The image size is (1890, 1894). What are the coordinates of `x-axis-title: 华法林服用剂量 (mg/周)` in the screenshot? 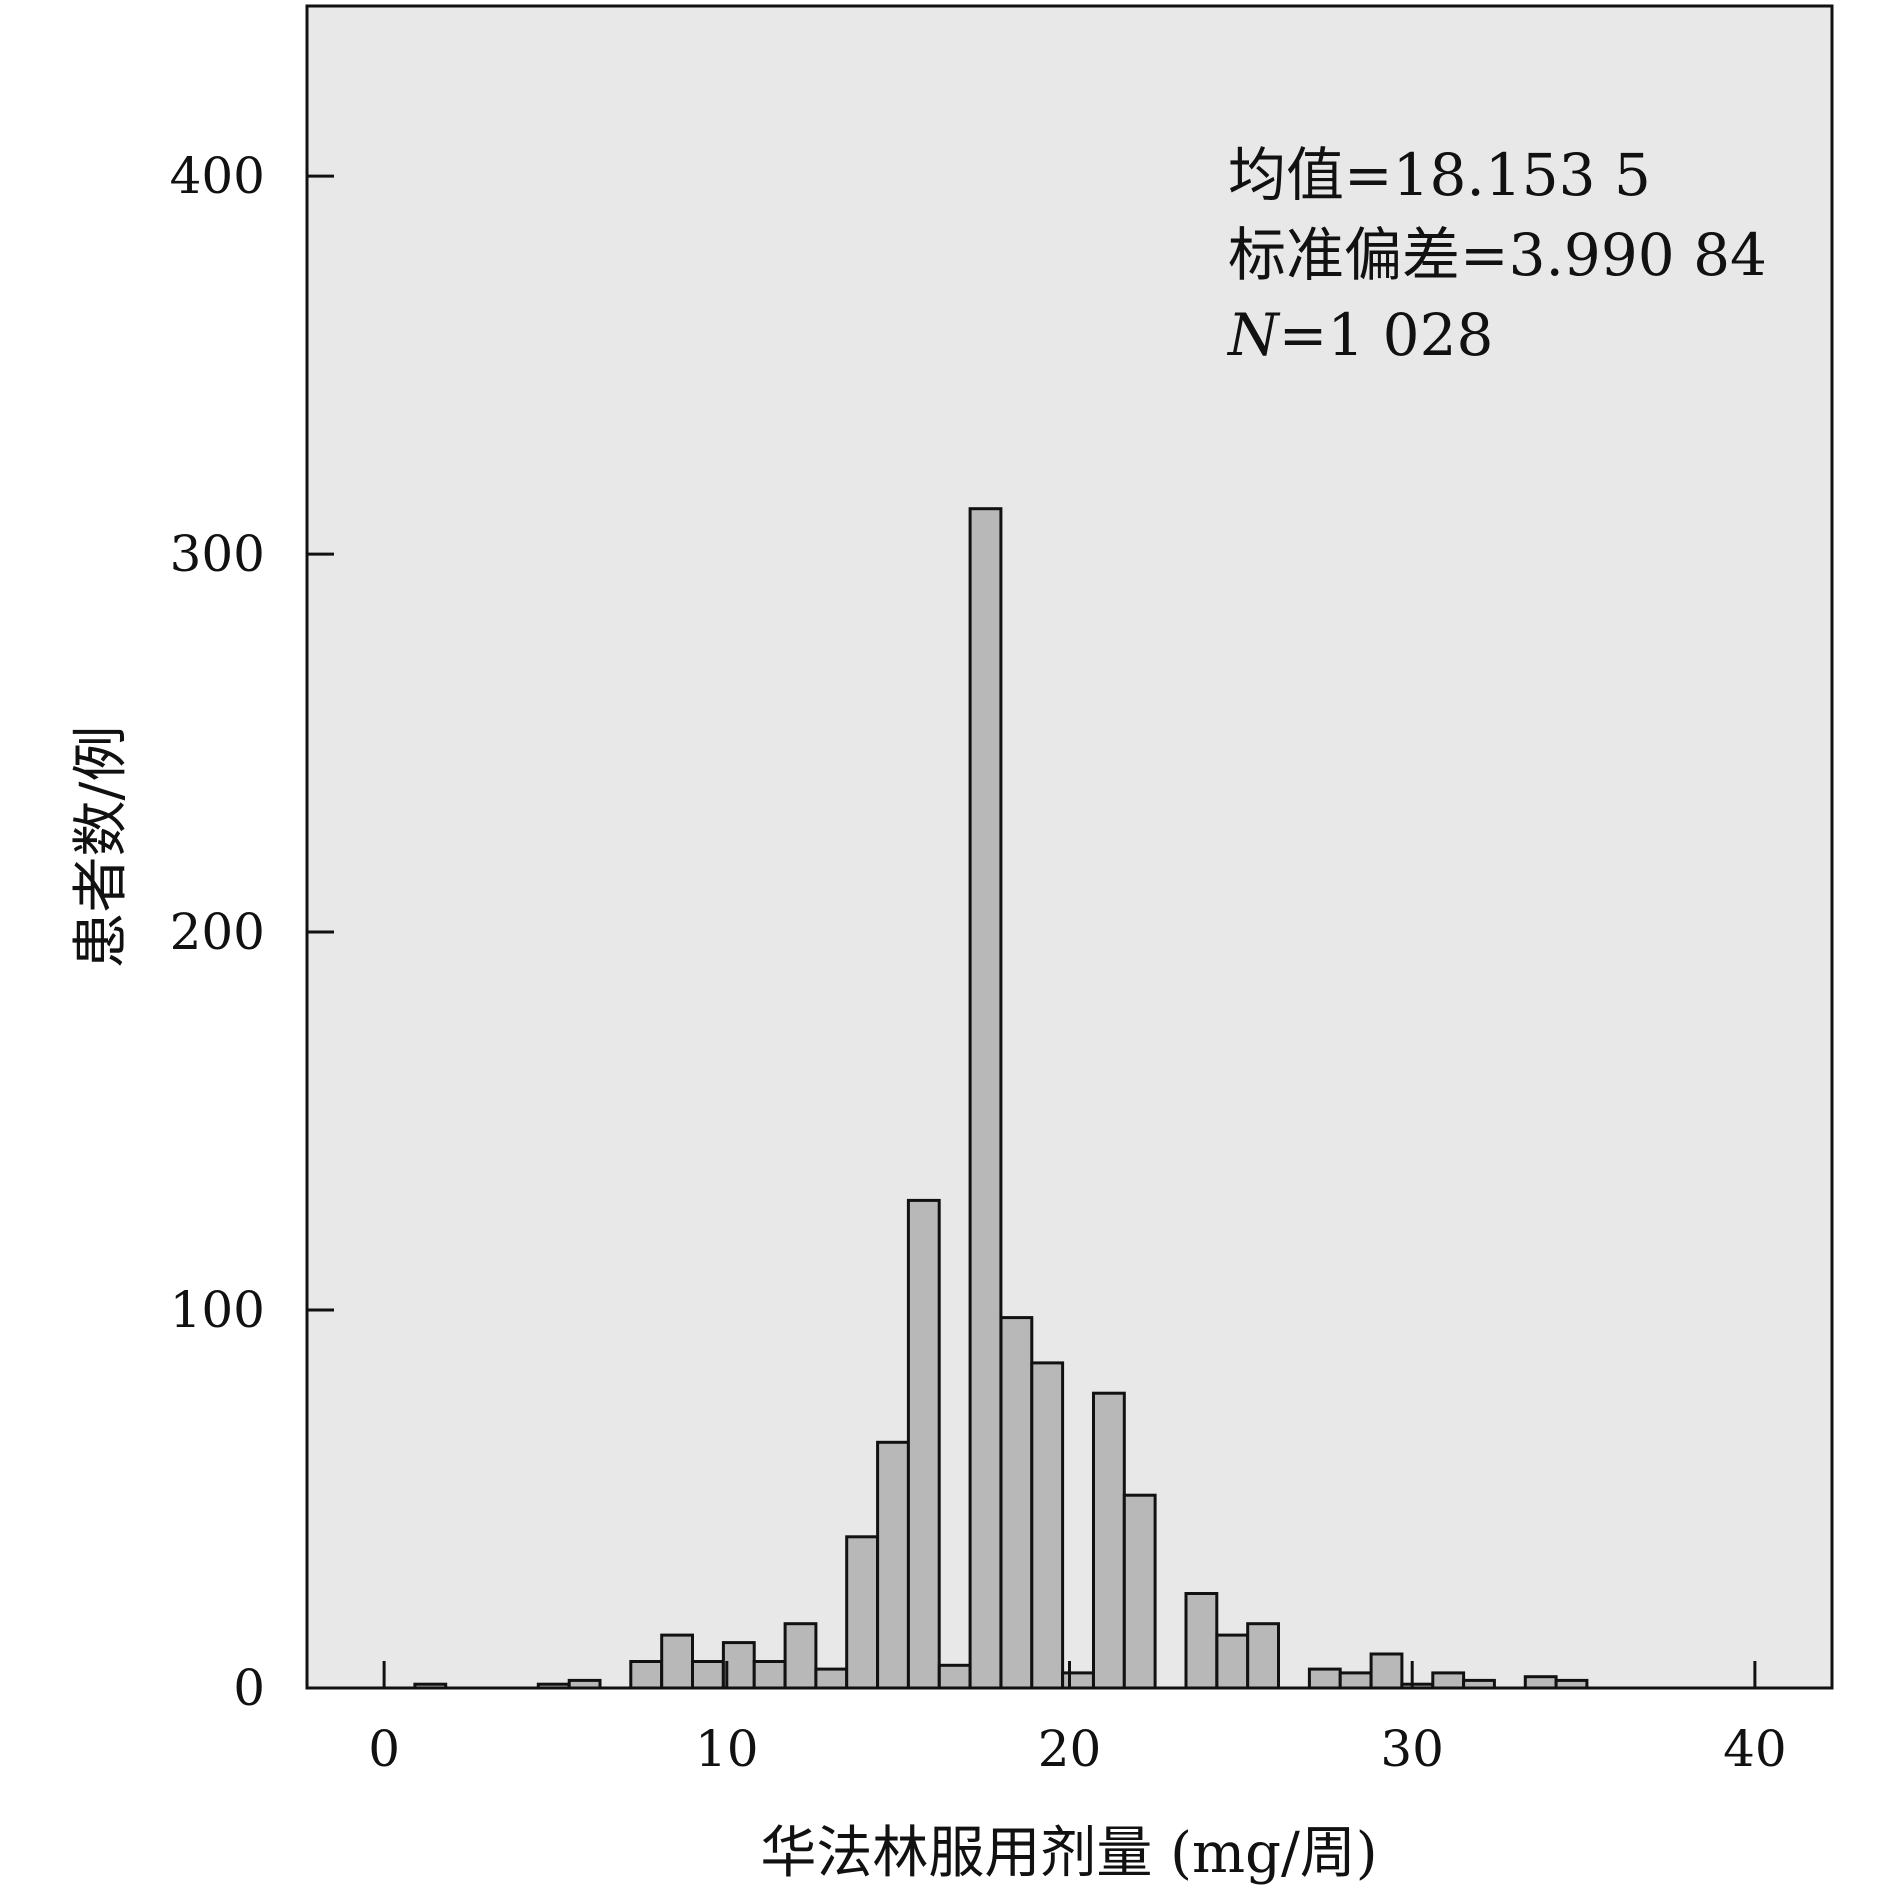 It's located at (1068, 1853).